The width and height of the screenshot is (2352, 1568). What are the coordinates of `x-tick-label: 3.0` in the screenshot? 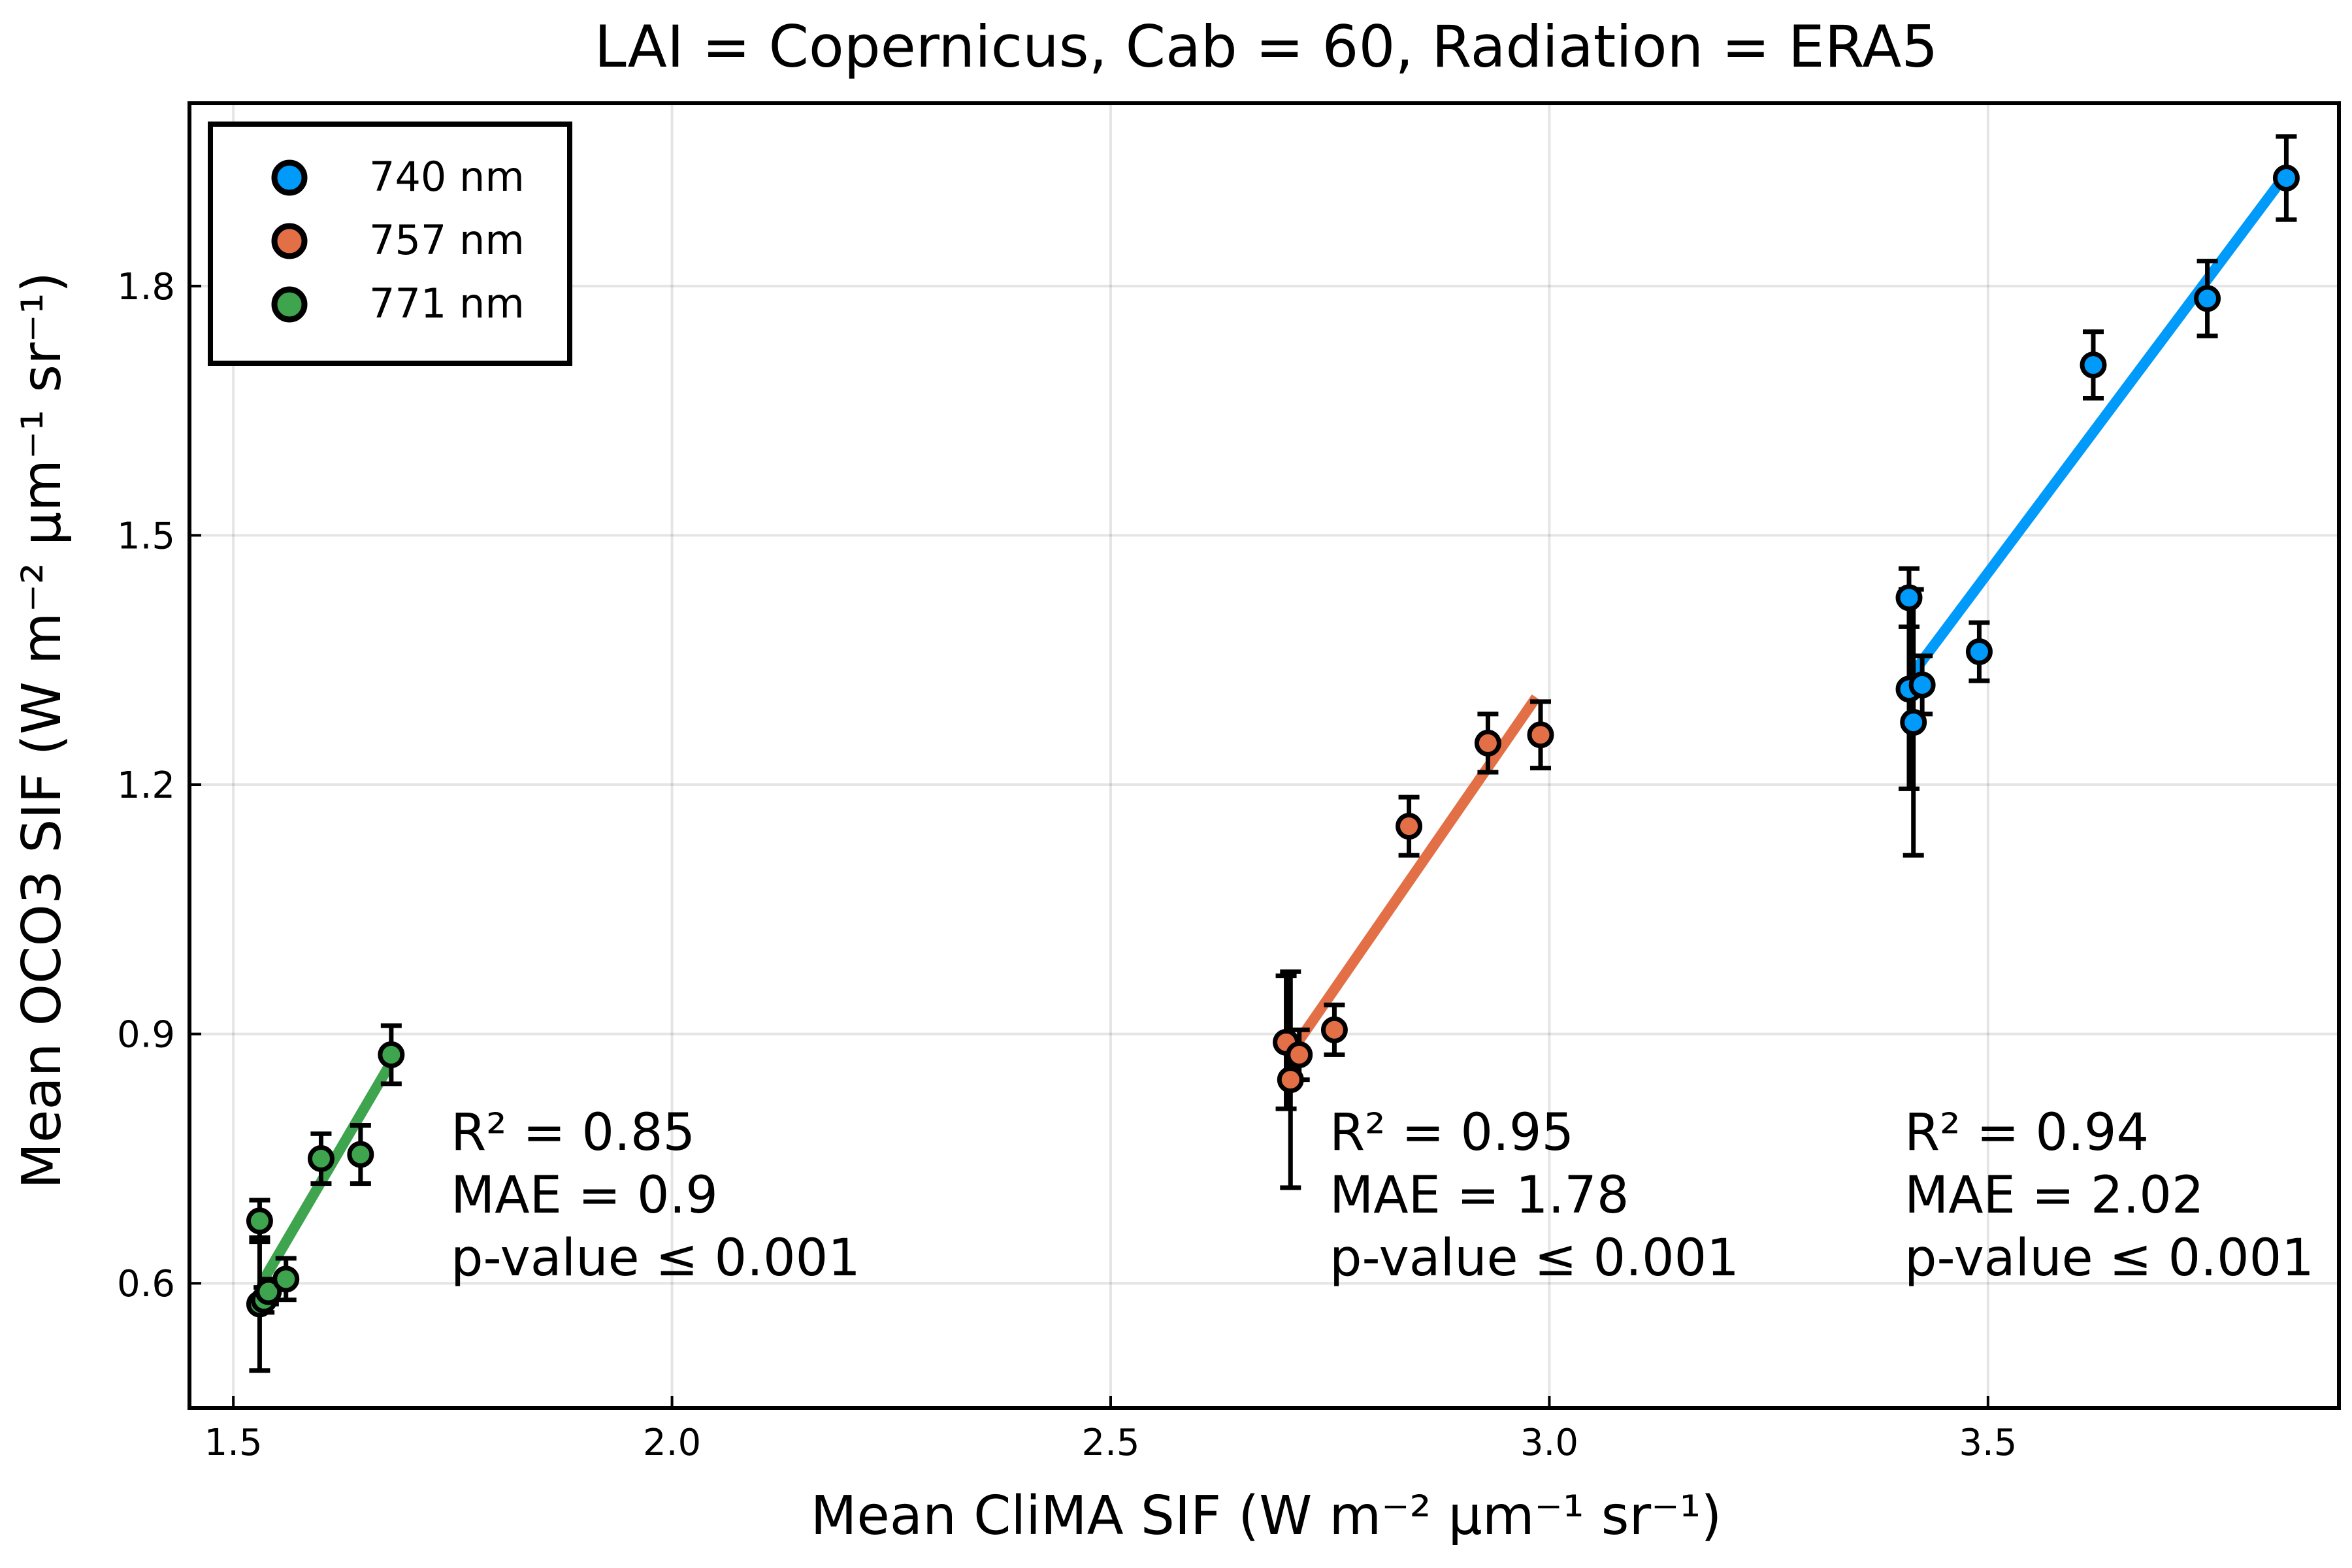 It's located at (1549, 1443).